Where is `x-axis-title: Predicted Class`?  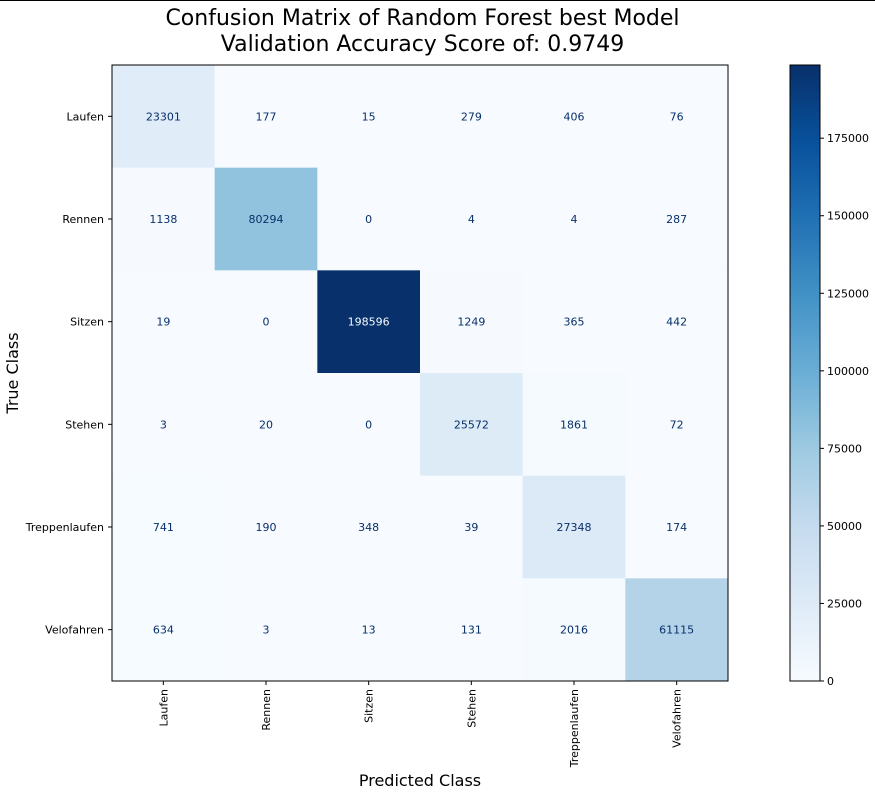
x-axis-title: Predicted Class is located at coordinates (420, 780).